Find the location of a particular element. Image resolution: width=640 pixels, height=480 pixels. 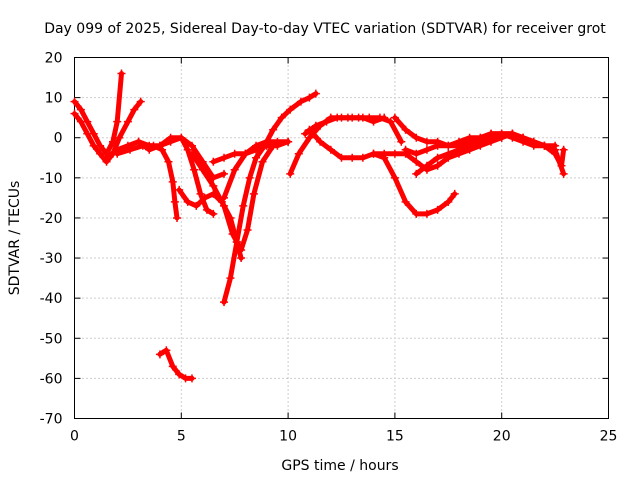

y-tick-label: -50 is located at coordinates (51, 339).